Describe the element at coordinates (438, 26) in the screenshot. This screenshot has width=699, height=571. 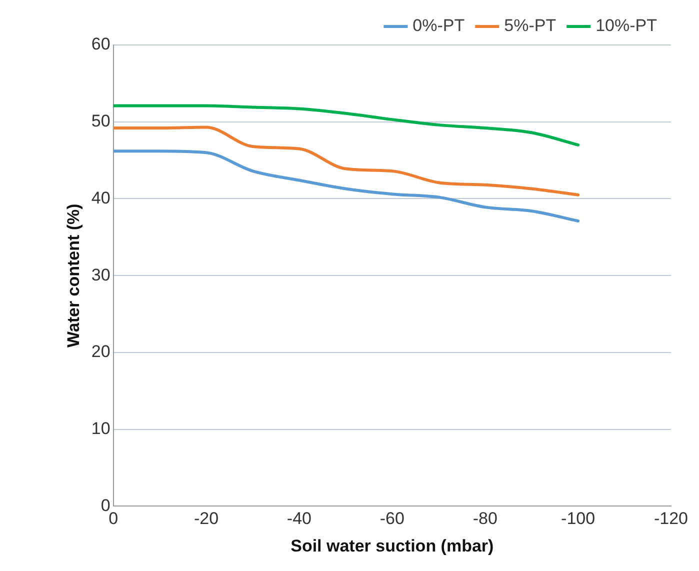
I see `legend-label: 0%-PT` at that location.